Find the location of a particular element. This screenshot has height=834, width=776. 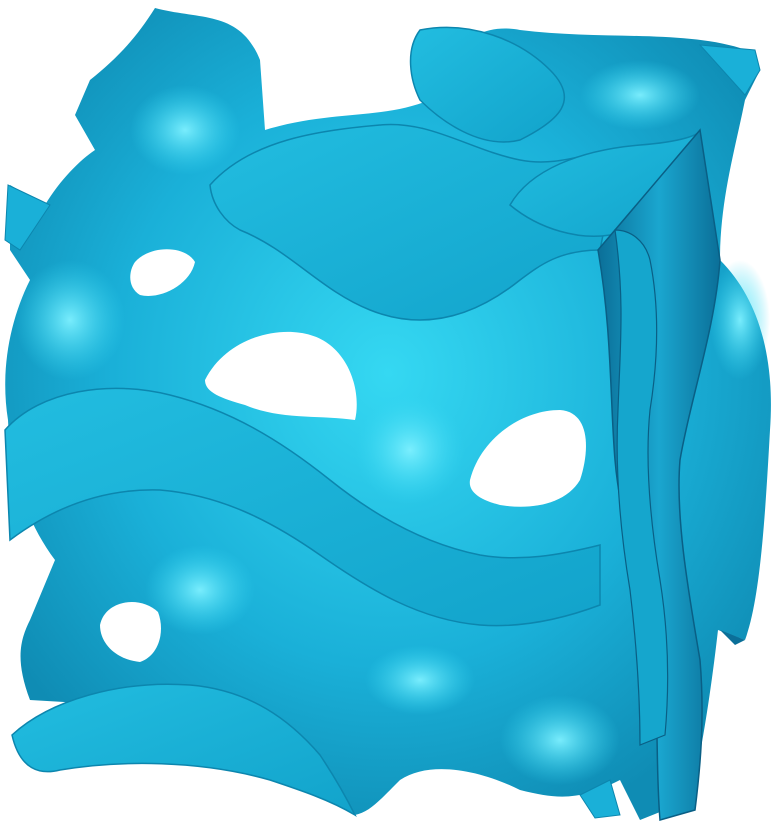

corner-tick-top-right is located at coordinates (729, 70).